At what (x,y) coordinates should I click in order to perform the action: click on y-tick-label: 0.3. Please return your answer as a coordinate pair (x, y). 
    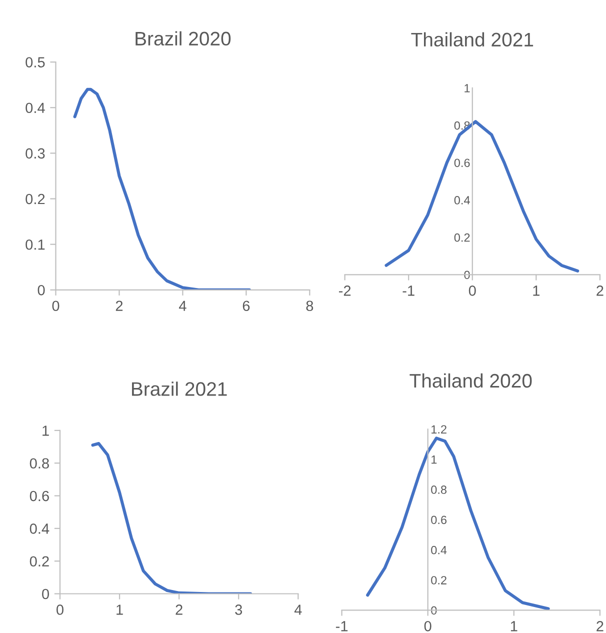
    Looking at the image, I should click on (35, 153).